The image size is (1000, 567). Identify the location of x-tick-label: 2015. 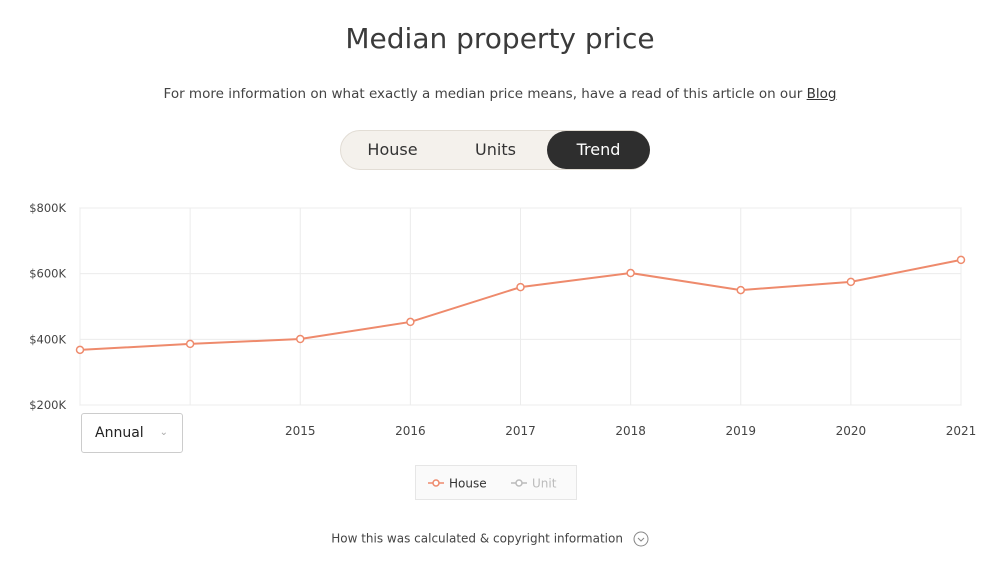
(300, 431).